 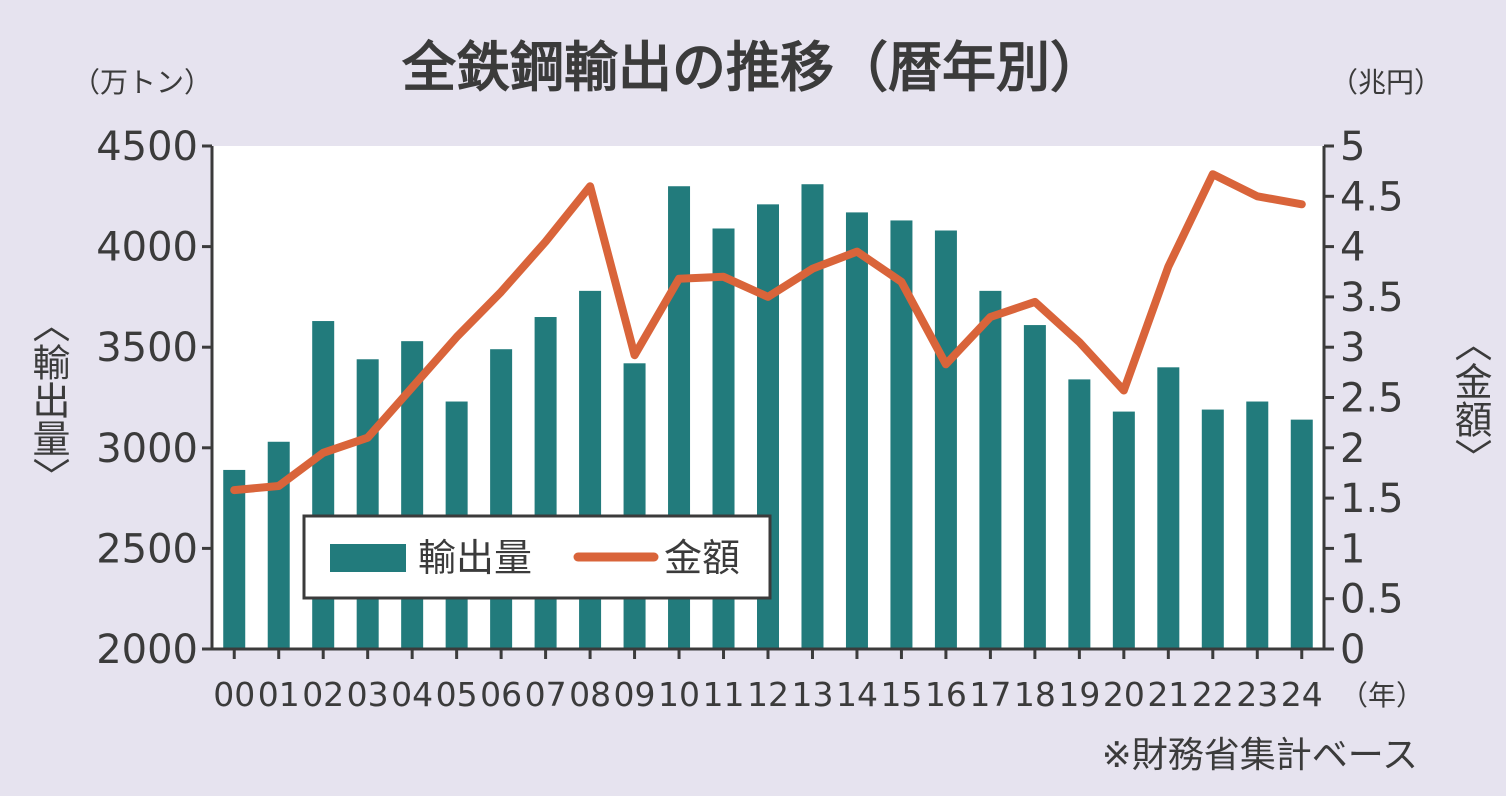 What do you see at coordinates (724, 694) in the screenshot?
I see `x-tick-label: 11` at bounding box center [724, 694].